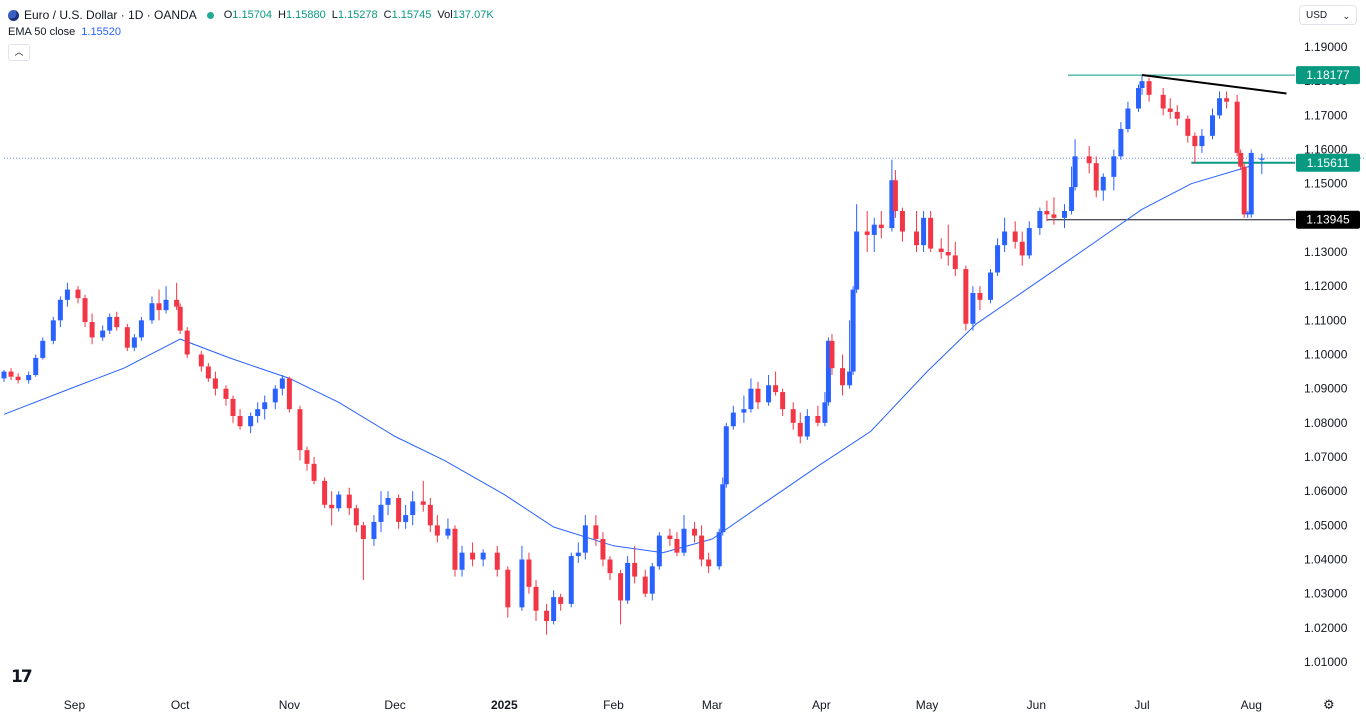 The height and width of the screenshot is (722, 1366). Describe the element at coordinates (1328, 15) in the screenshot. I see `currency-select: USD ⌄` at that location.